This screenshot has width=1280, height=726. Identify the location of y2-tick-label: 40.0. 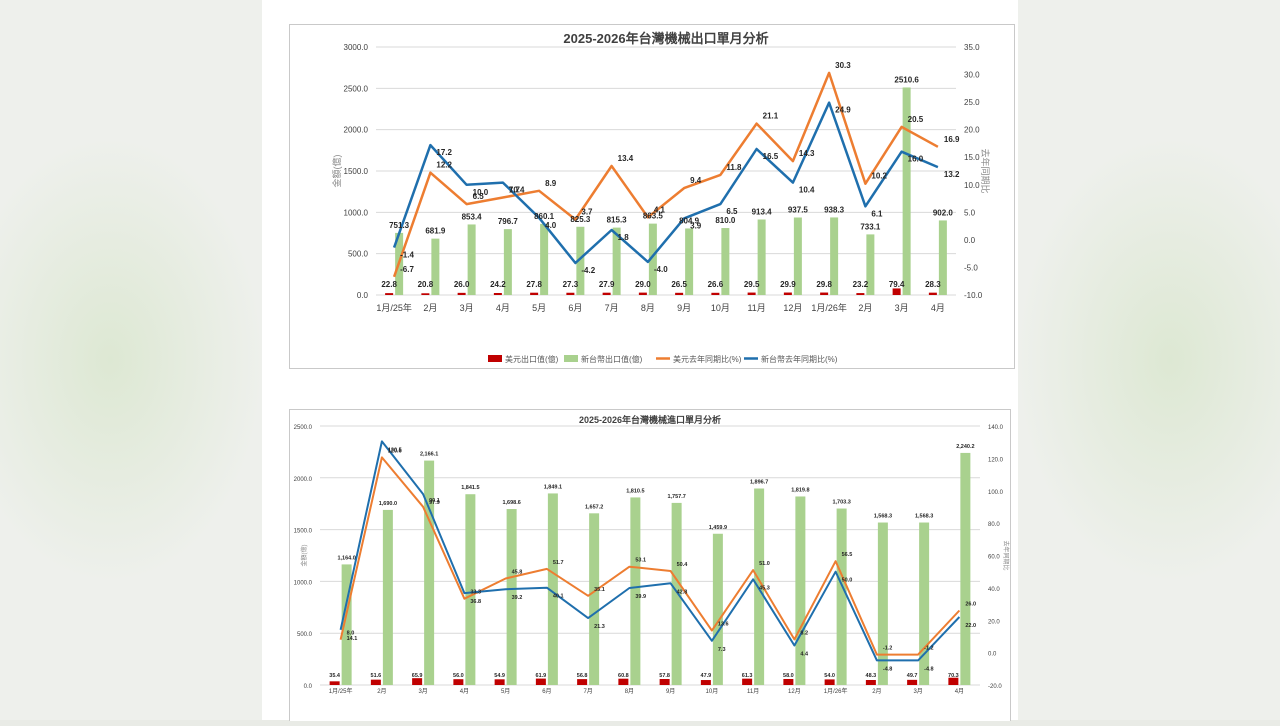
(994, 590).